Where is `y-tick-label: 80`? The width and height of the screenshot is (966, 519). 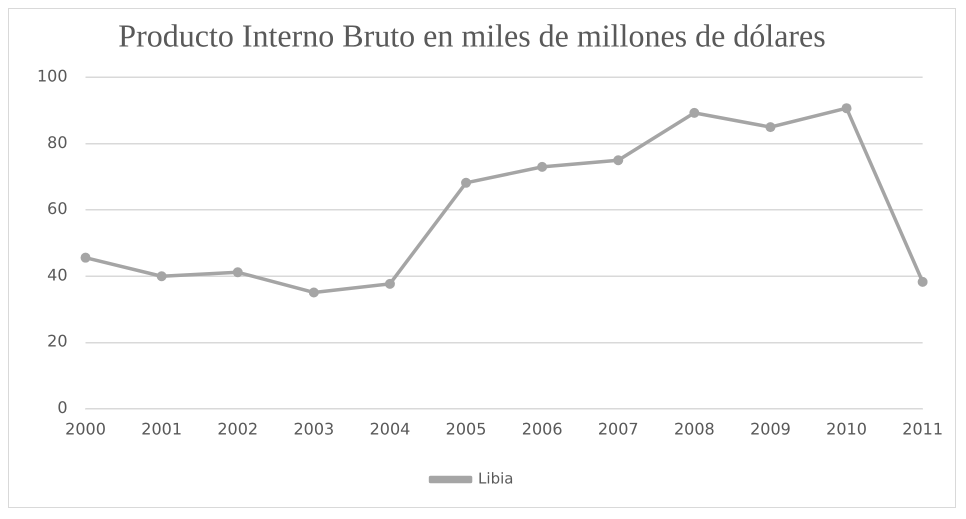 y-tick-label: 80 is located at coordinates (57, 142).